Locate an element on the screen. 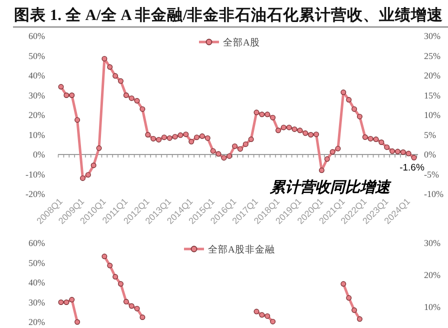  y2-tick-label: 5% is located at coordinates (430, 135).